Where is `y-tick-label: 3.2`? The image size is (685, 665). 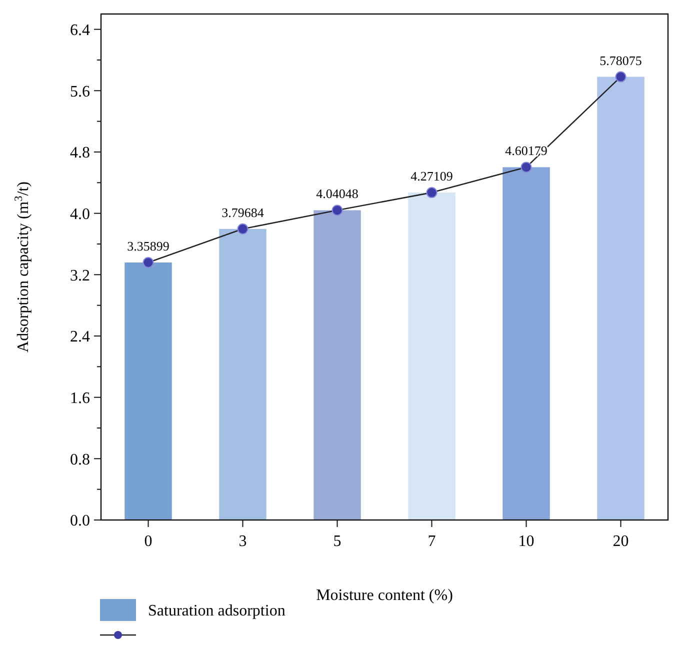 y-tick-label: 3.2 is located at coordinates (80, 275).